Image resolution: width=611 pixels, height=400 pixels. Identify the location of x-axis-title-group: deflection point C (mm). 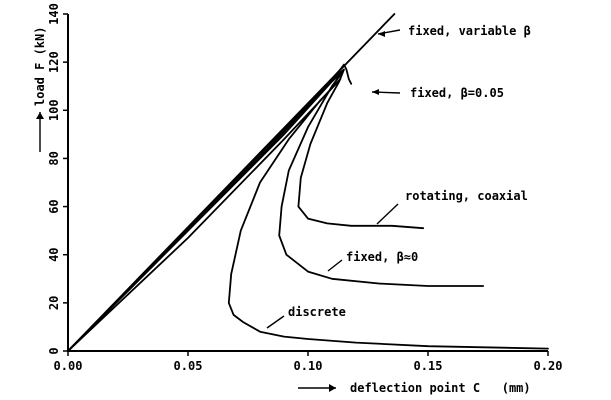
(414, 388).